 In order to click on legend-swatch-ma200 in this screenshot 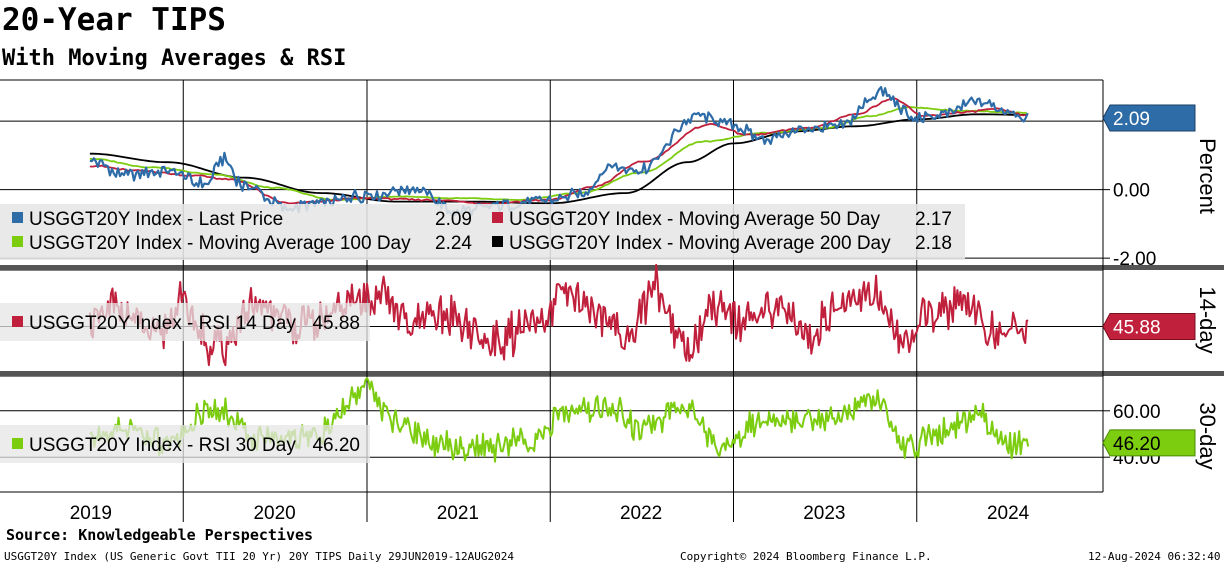, I will do `click(497, 241)`.